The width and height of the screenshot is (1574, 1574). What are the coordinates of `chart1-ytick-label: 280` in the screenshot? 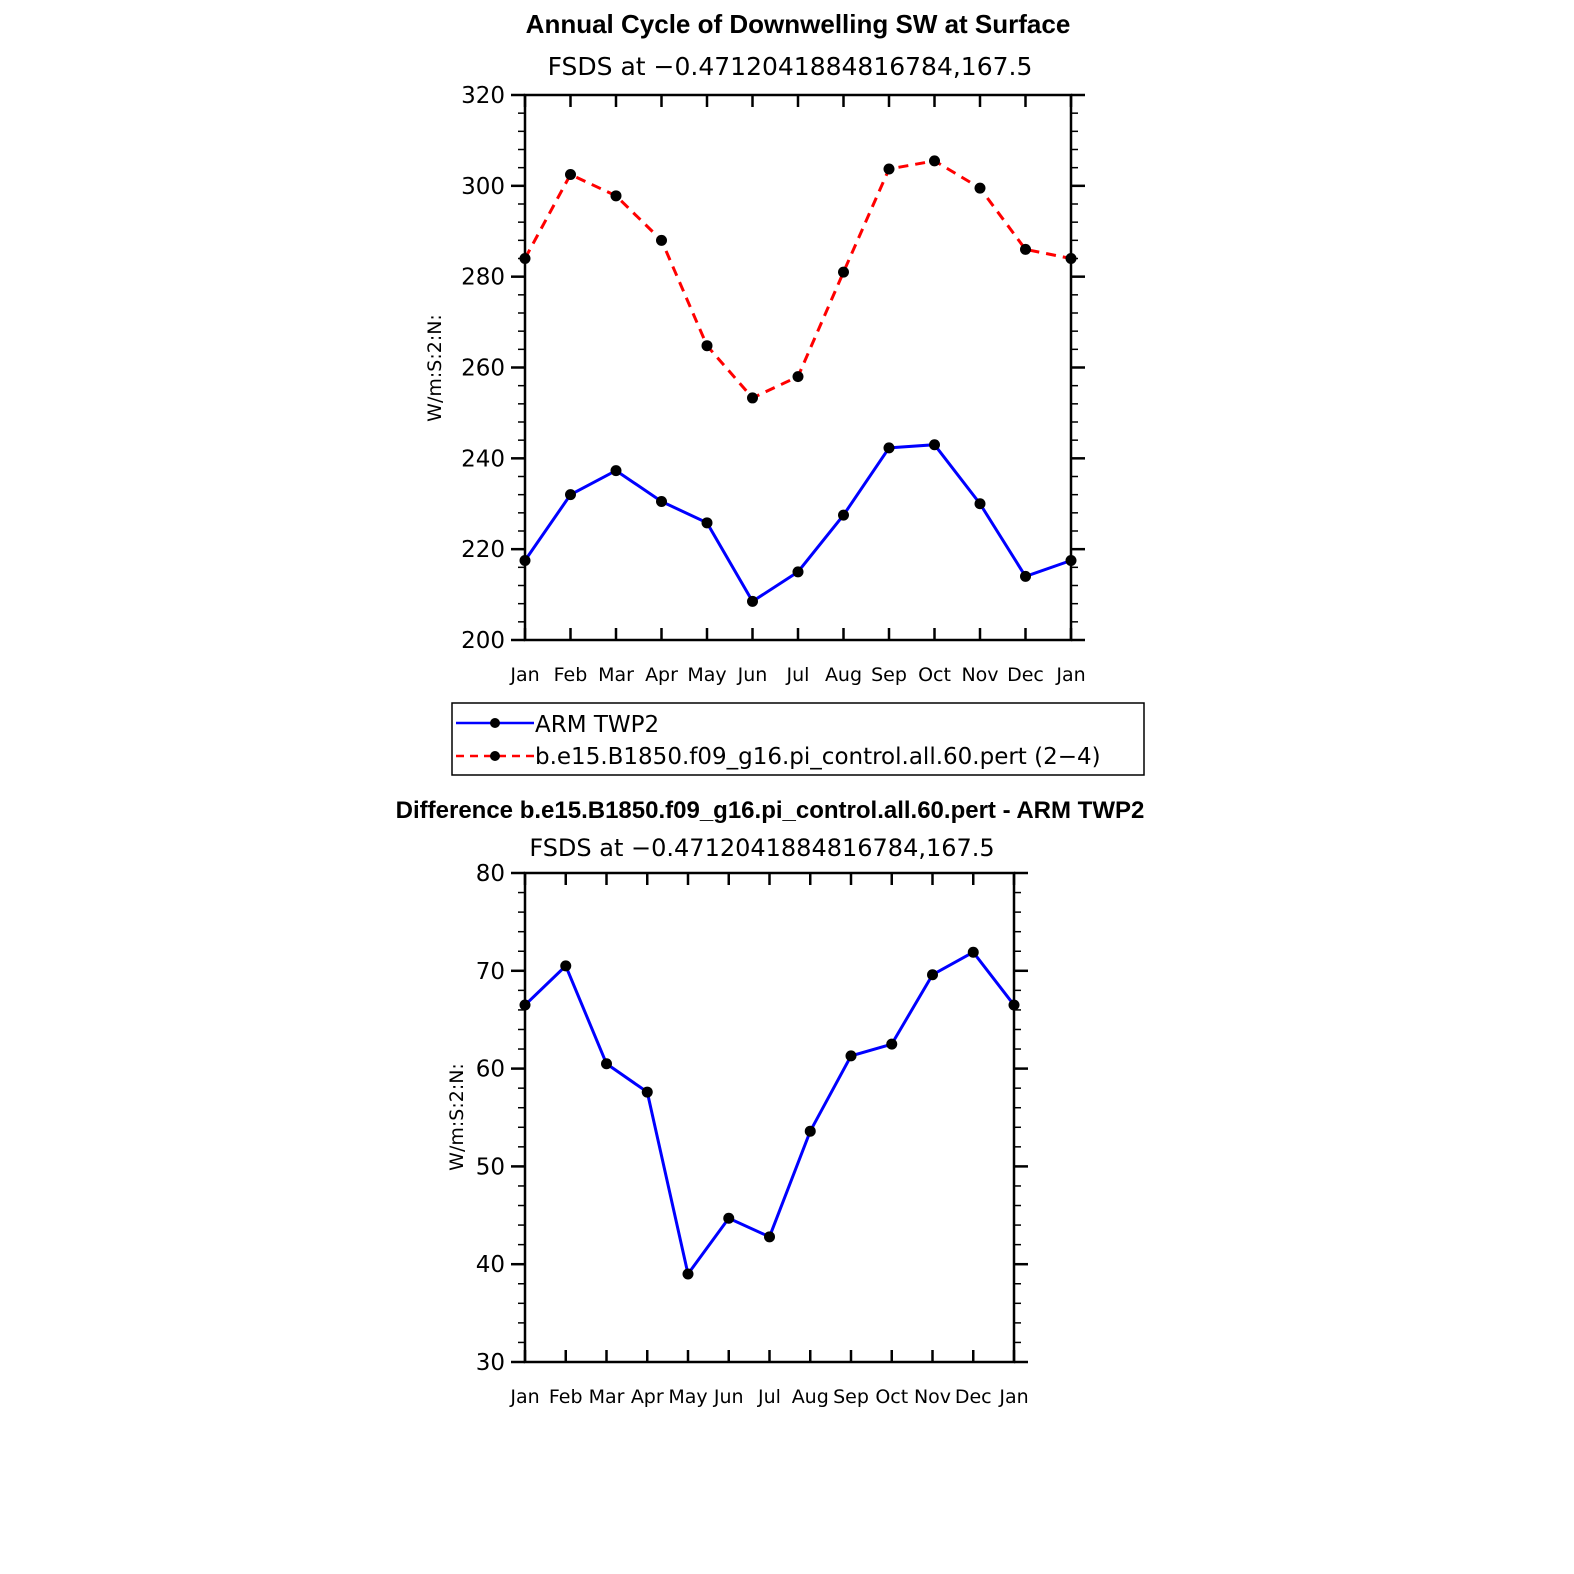 It's located at (483, 278).